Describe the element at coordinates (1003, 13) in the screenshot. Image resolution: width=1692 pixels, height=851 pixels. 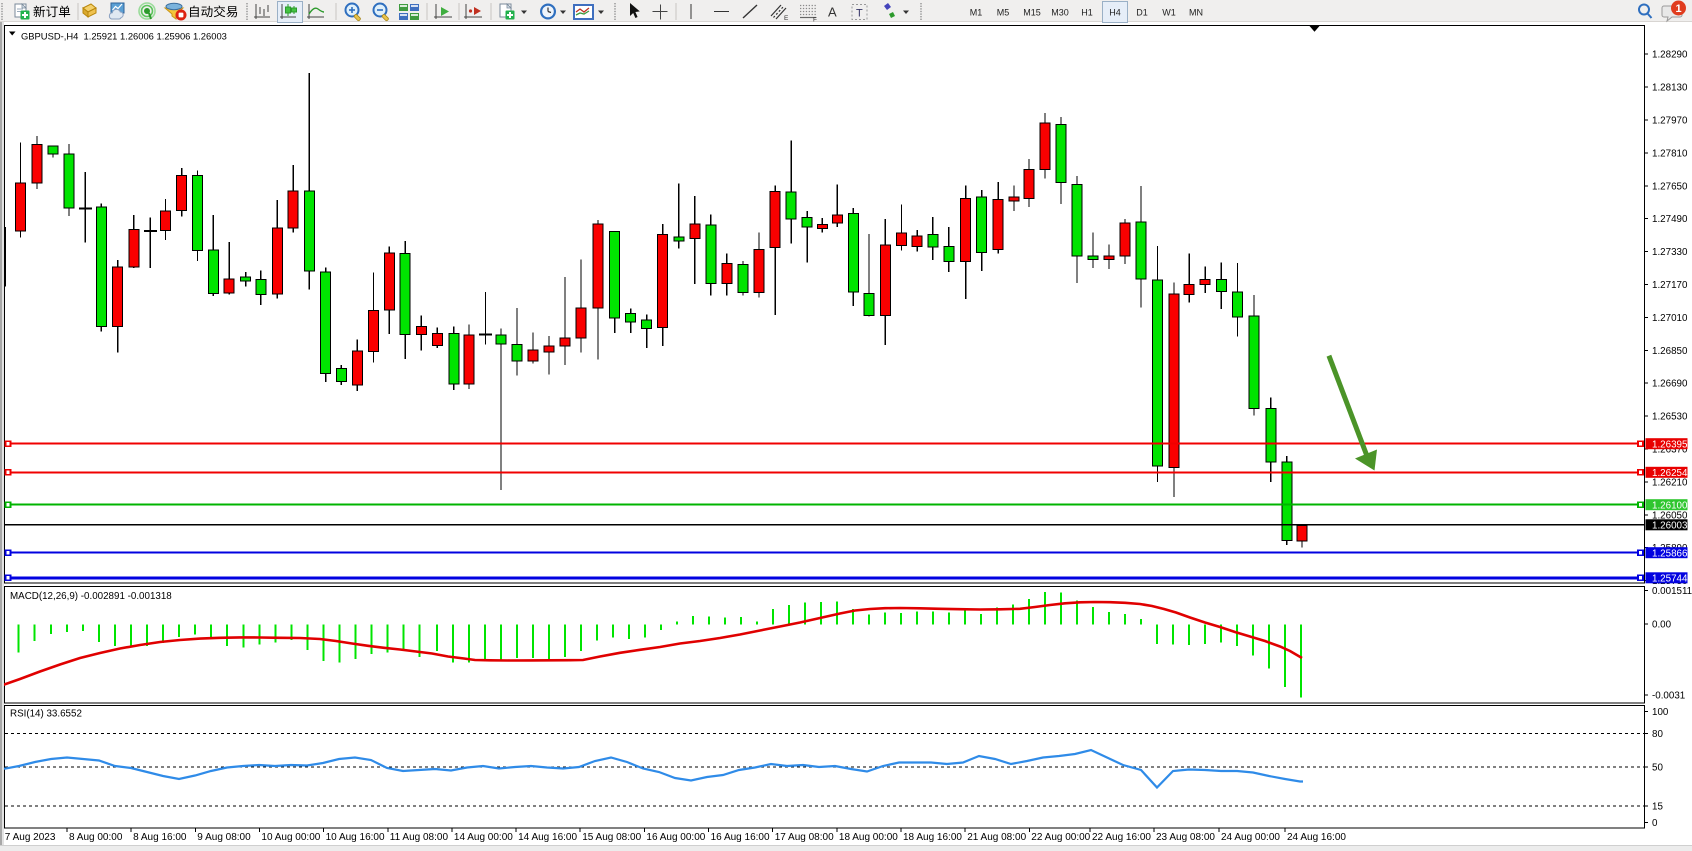
I see `svg-text: M5` at that location.